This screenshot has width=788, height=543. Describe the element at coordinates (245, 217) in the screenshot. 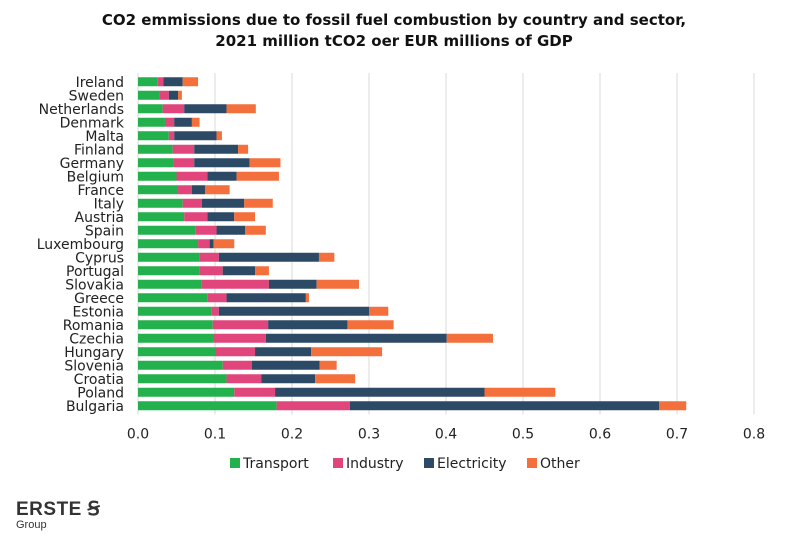

I see `bar-other-austria` at that location.